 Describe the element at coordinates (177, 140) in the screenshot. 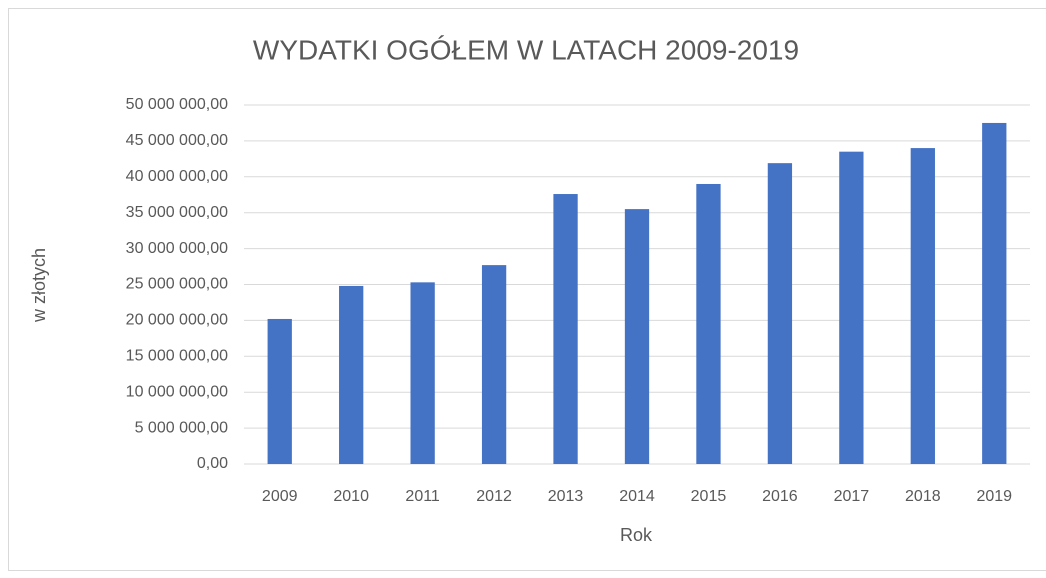

I see `y-tick-label: 45 000 000,00` at that location.